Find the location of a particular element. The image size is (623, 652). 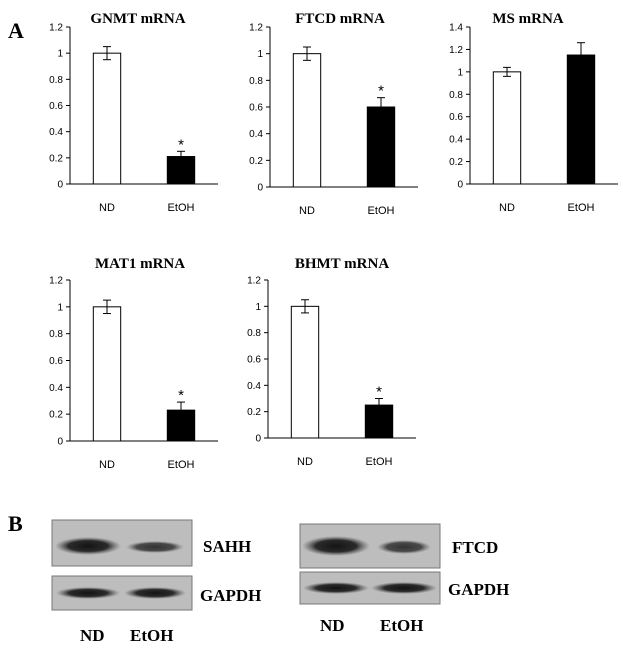

chart-mat1: MAT1 mRNA 0 0.2 0.4 0.6 0.8 1 1.2 ND * EtOH is located at coordinates (133, 363).